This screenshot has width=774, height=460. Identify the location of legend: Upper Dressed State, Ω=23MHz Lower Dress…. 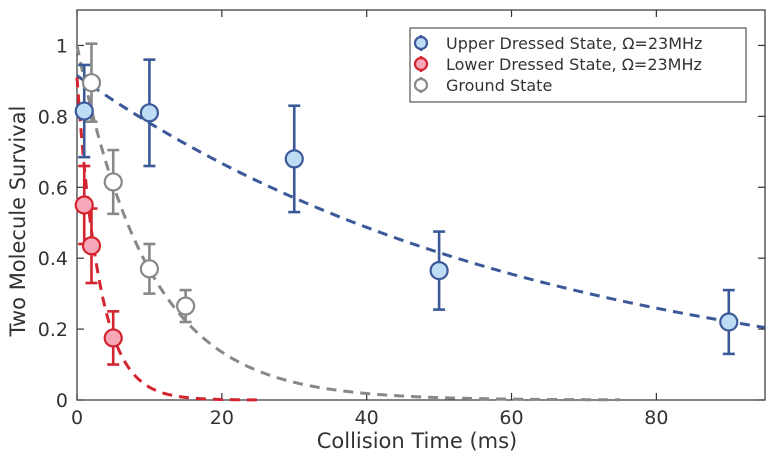
(578, 65).